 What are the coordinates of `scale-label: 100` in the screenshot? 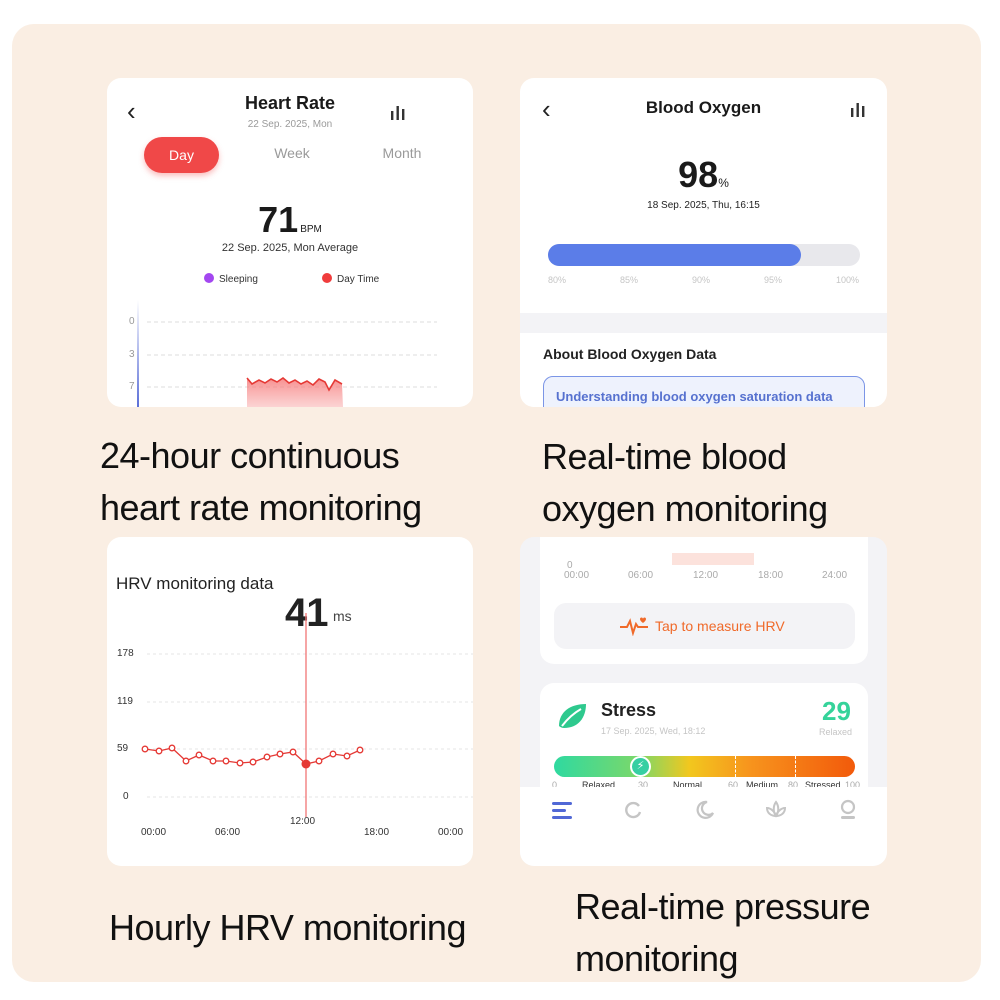 It's located at (853, 785).